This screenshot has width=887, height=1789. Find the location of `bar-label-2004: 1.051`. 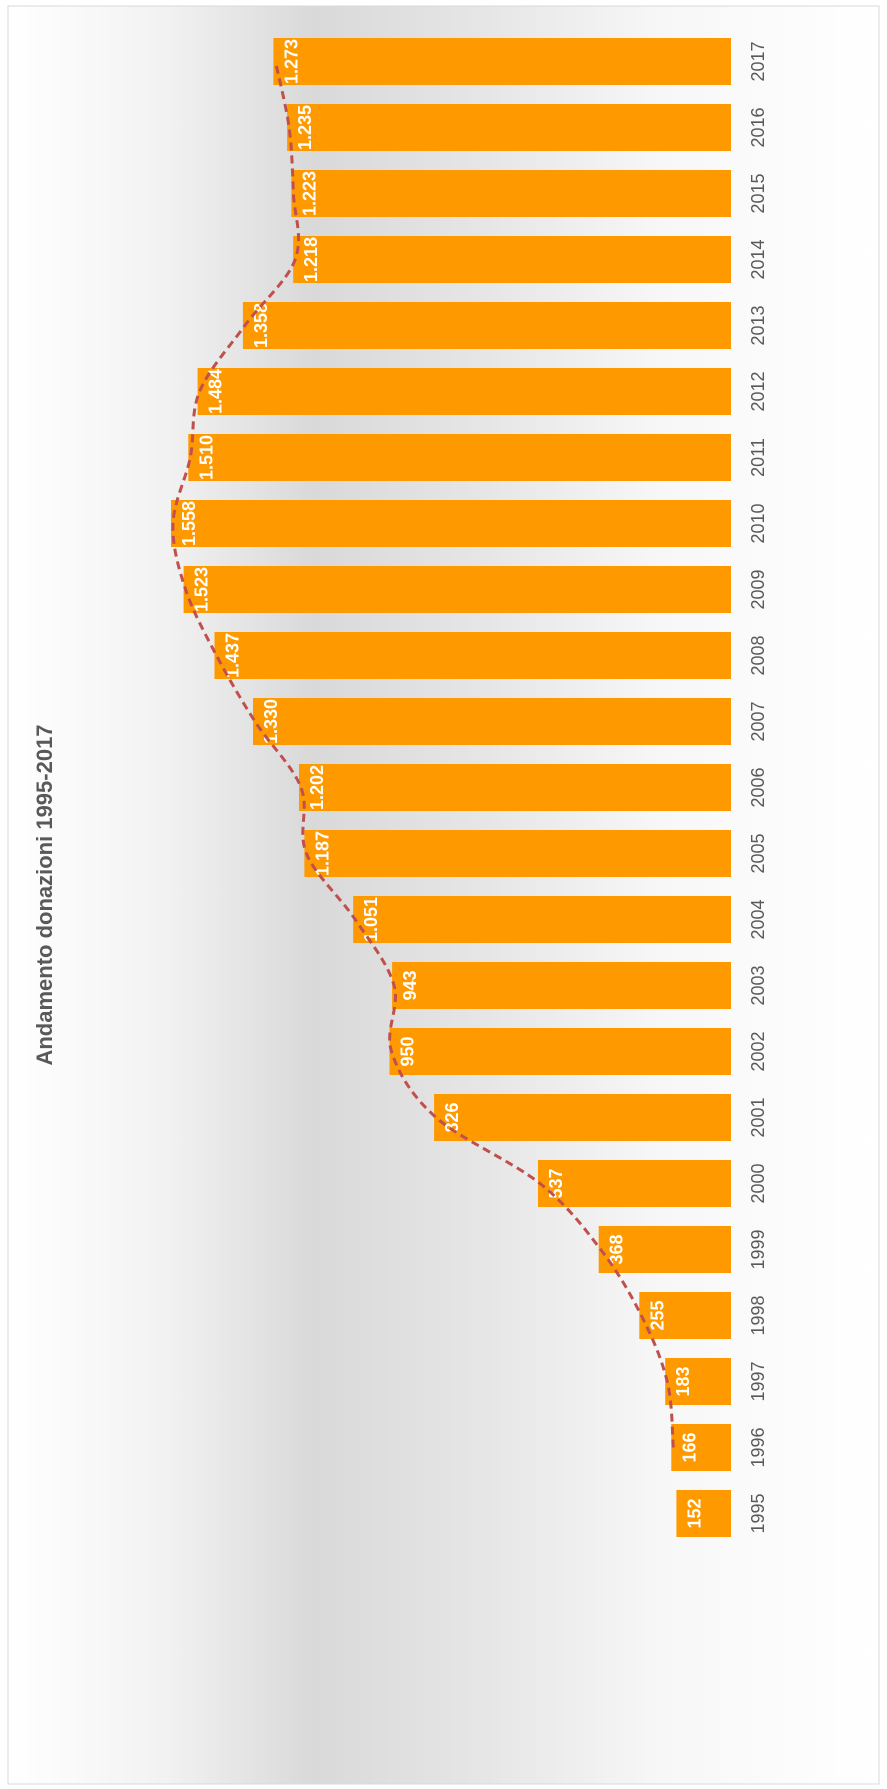

bar-label-2004: 1.051 is located at coordinates (371, 919).